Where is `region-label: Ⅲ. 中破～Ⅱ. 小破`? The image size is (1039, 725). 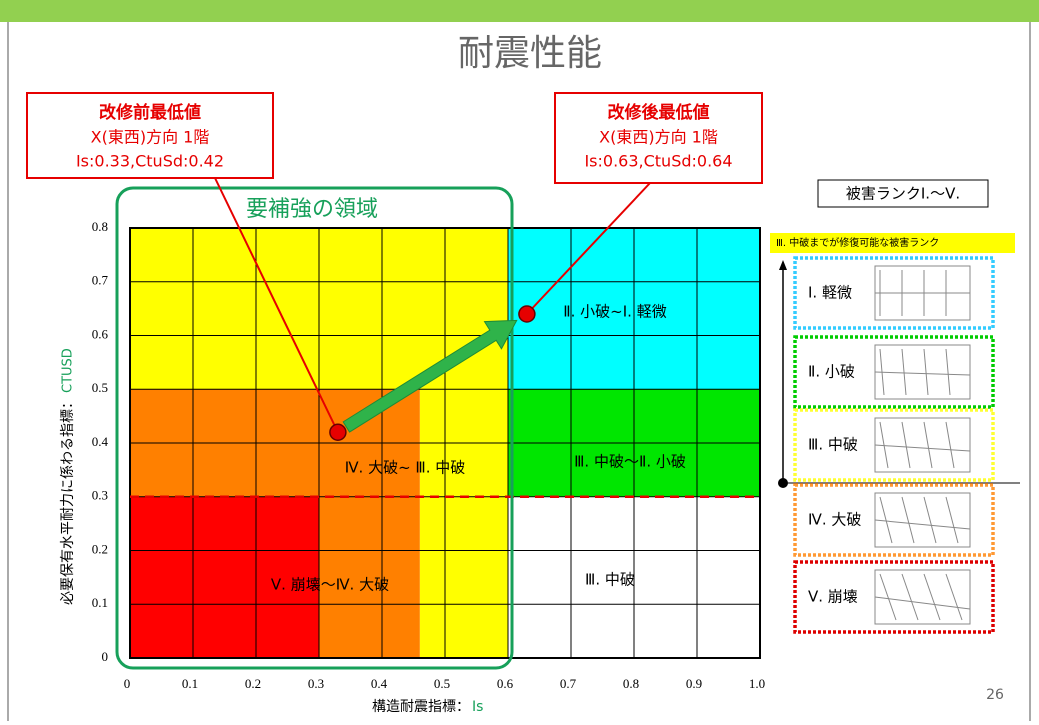
region-label: Ⅲ. 中破～Ⅱ. 小破 is located at coordinates (630, 462).